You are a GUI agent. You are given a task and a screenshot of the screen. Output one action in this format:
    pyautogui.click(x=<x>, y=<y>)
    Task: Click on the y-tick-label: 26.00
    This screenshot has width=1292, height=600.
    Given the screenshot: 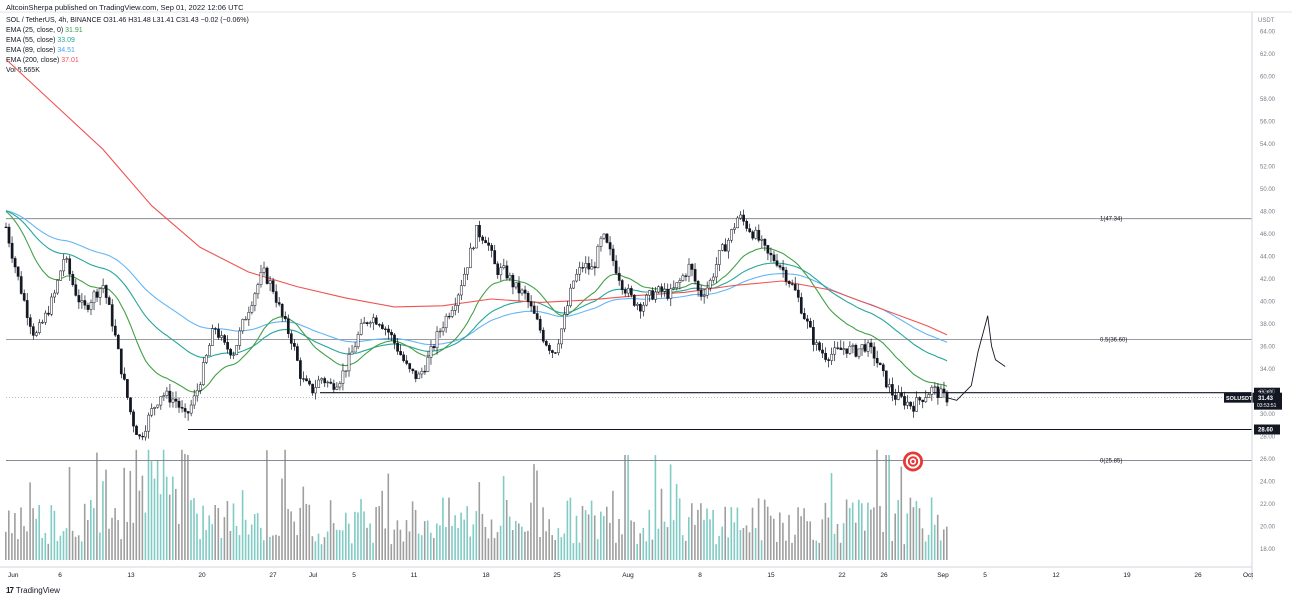 What is the action you would take?
    pyautogui.click(x=1268, y=460)
    